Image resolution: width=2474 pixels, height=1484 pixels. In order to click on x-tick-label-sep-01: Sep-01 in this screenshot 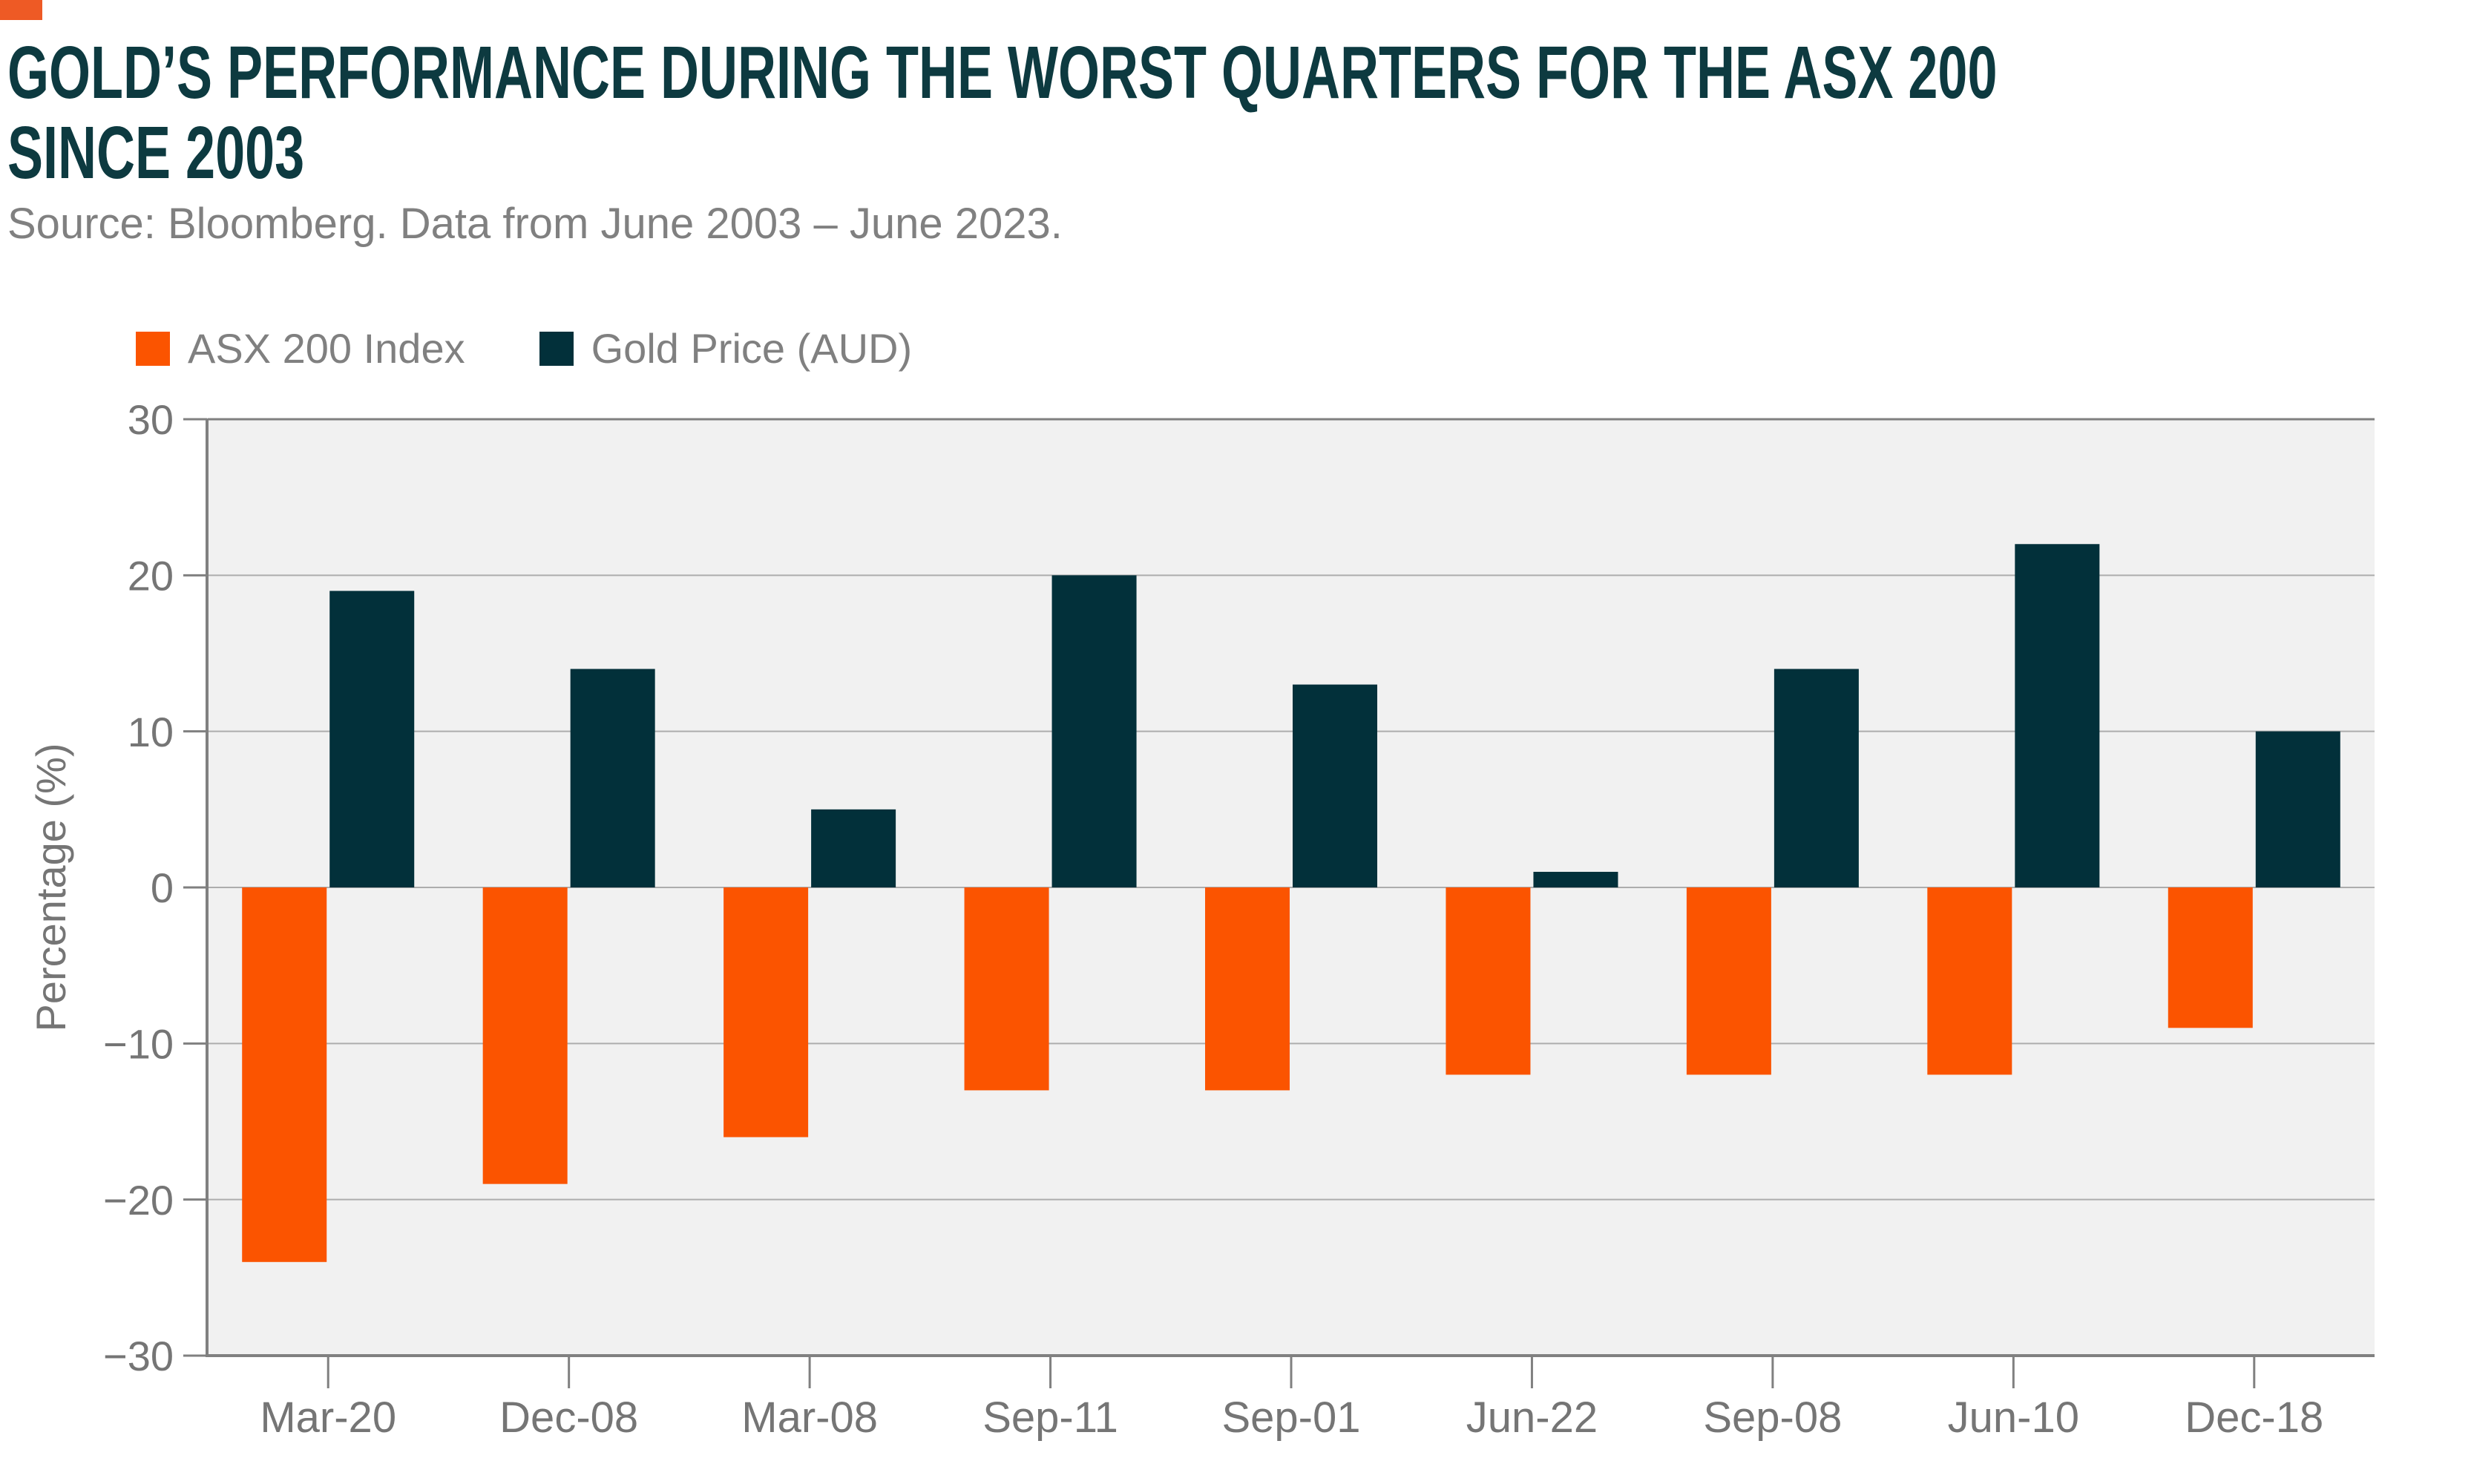, I will do `click(1290, 1417)`.